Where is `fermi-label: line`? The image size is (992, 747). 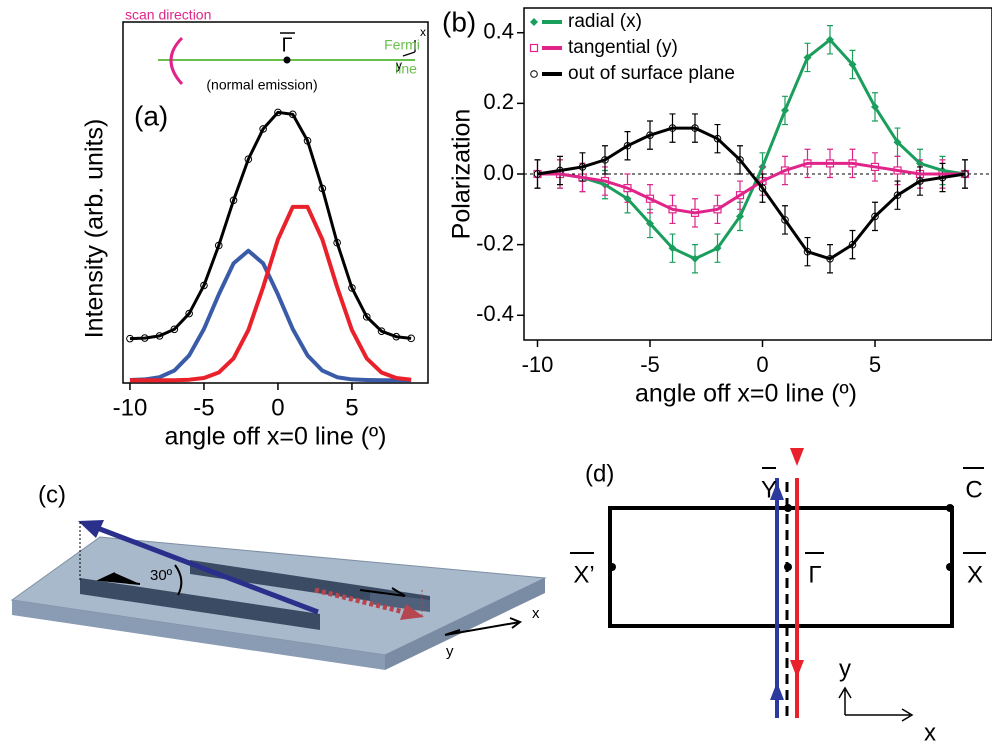 fermi-label: line is located at coordinates (406, 69).